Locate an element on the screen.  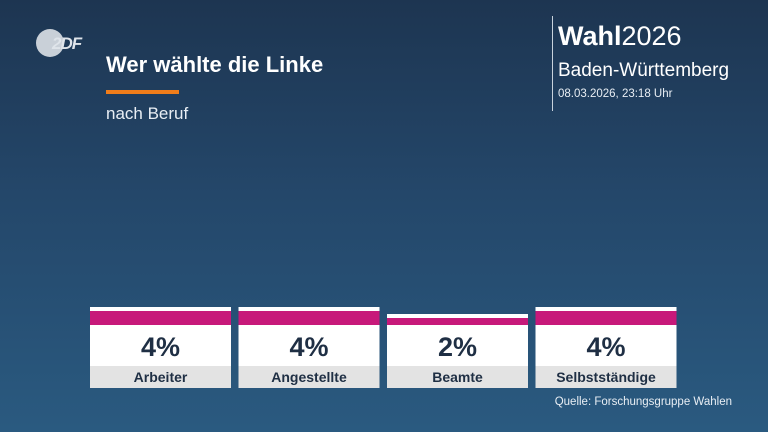
category-label: Selbstständige is located at coordinates (606, 377).